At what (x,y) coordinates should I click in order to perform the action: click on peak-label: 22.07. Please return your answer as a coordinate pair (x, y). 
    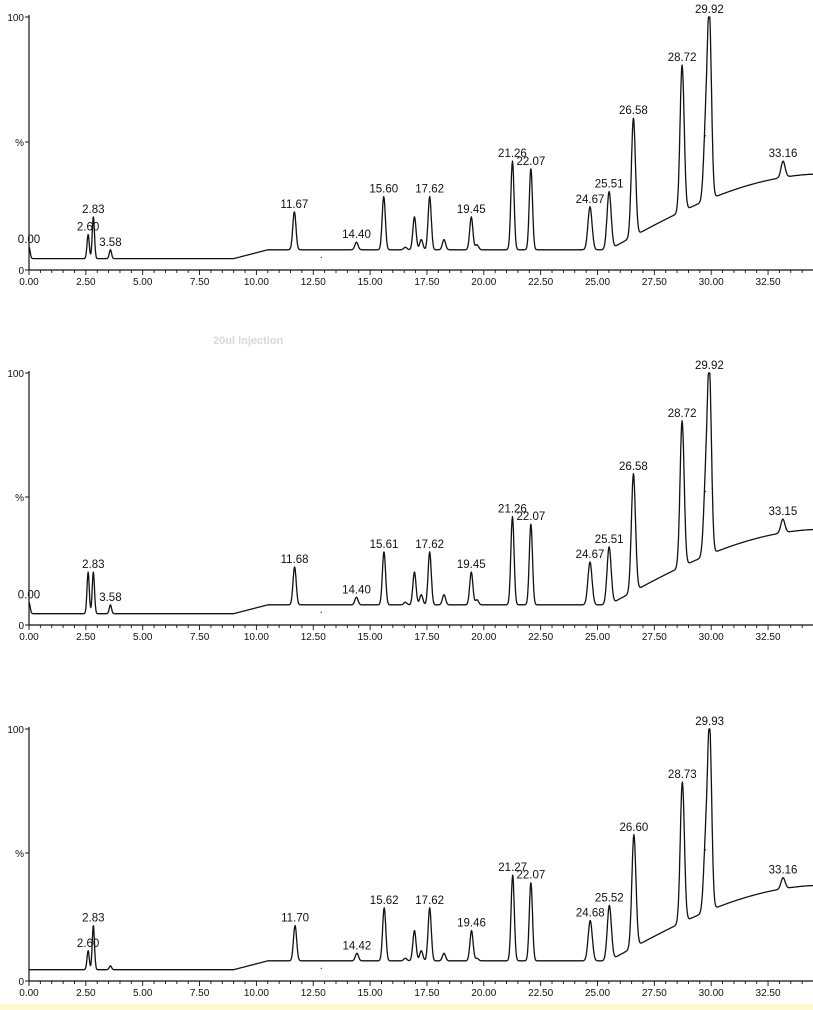
    Looking at the image, I should click on (530, 876).